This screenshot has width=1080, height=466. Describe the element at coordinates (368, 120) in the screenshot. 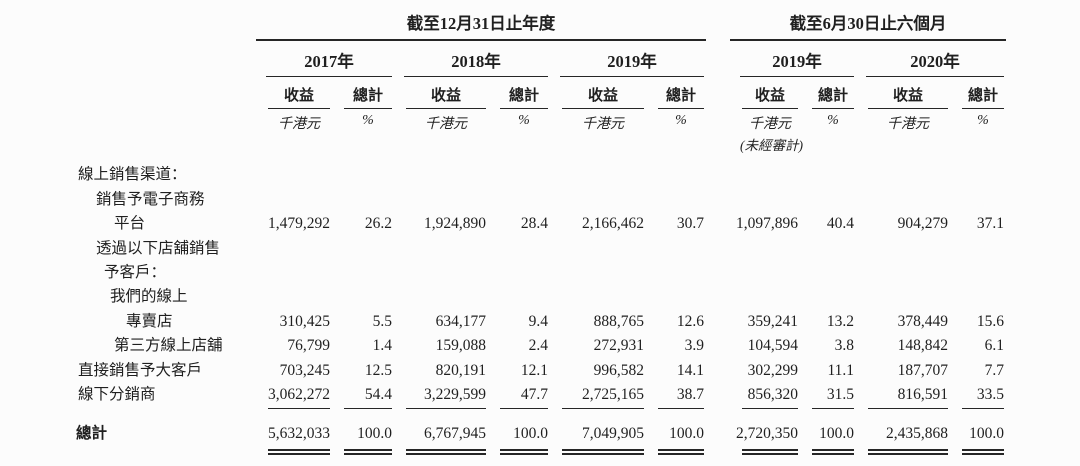

I see `unit-cell: %` at that location.